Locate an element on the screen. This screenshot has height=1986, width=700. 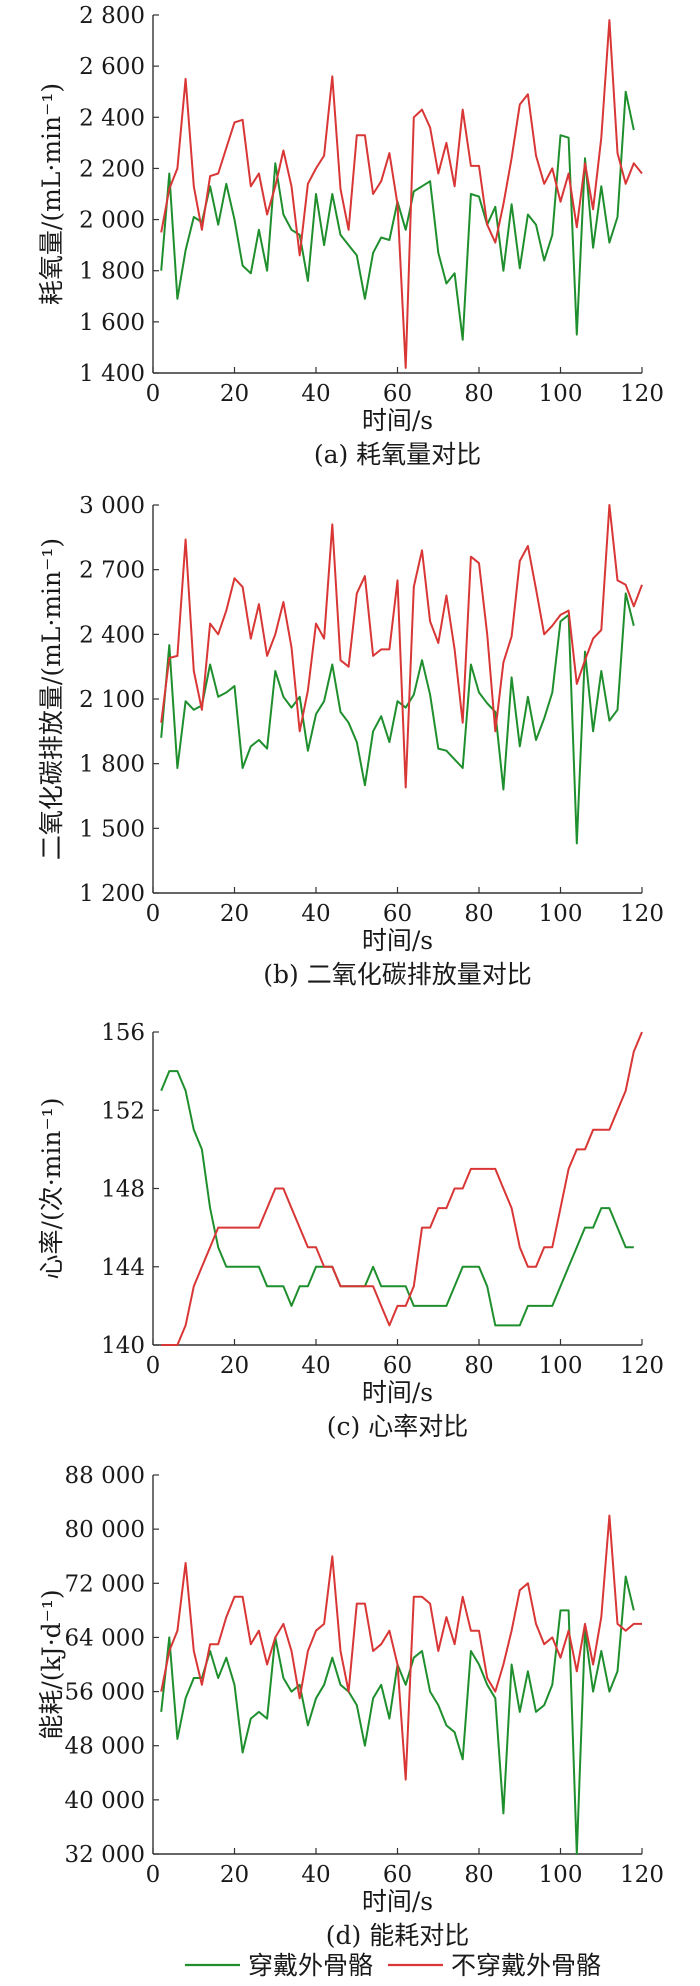
y-tick-label-oxygen: 2 200 is located at coordinates (112, 169).